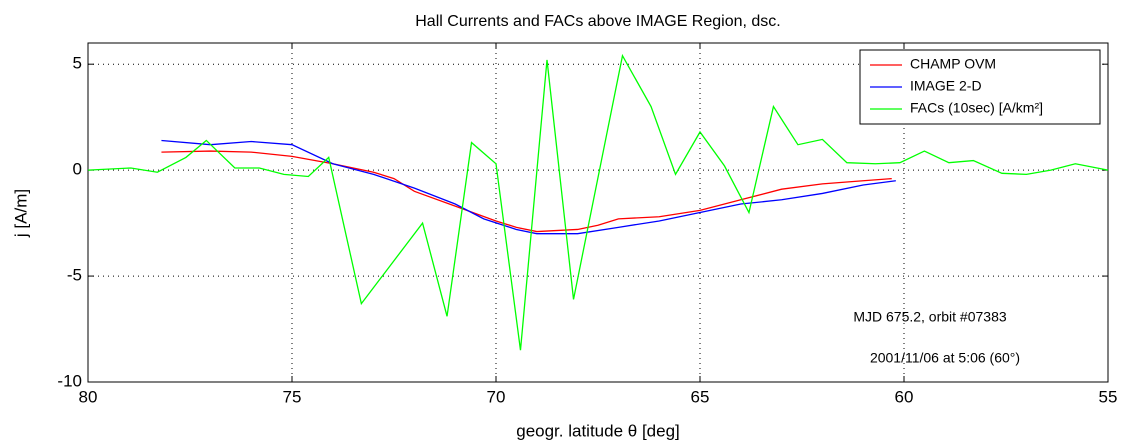  What do you see at coordinates (88, 396) in the screenshot?
I see `x-tick-label: 80` at bounding box center [88, 396].